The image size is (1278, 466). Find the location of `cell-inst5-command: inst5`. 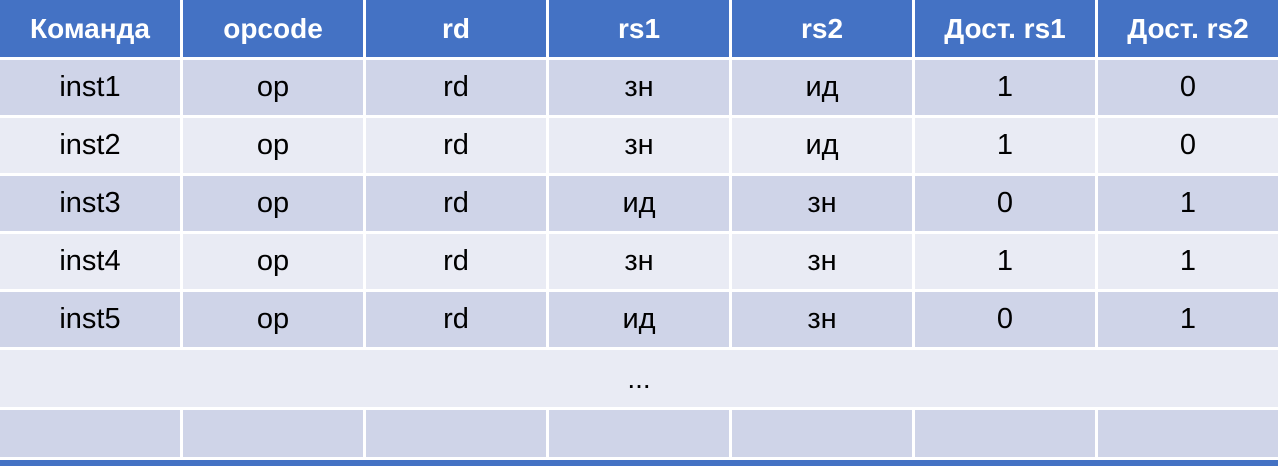

cell-inst5-command: inst5 is located at coordinates (90, 319).